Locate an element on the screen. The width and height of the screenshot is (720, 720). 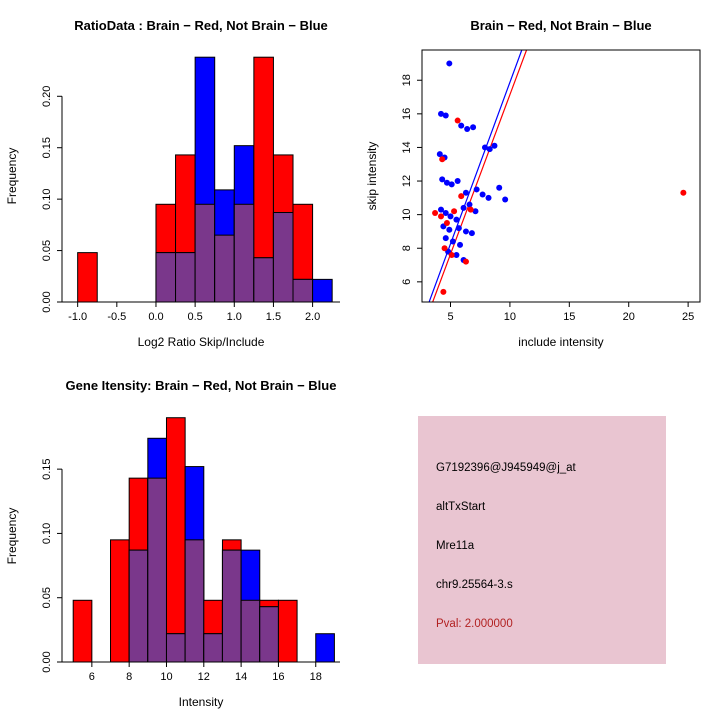
svg-text: skip intensity is located at coordinates (372, 176).